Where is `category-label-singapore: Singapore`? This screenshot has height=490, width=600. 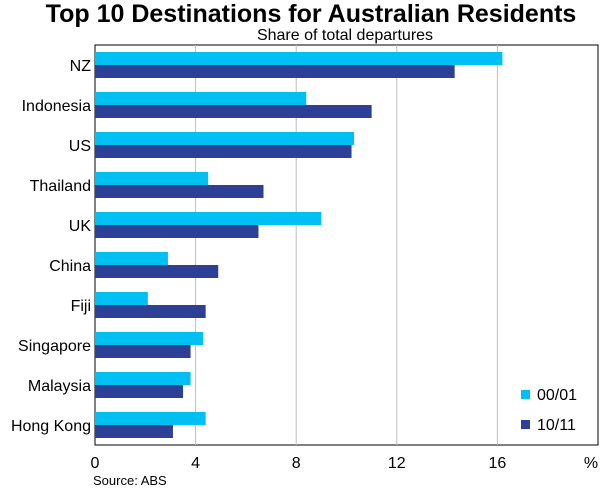 category-label-singapore: Singapore is located at coordinates (54, 346).